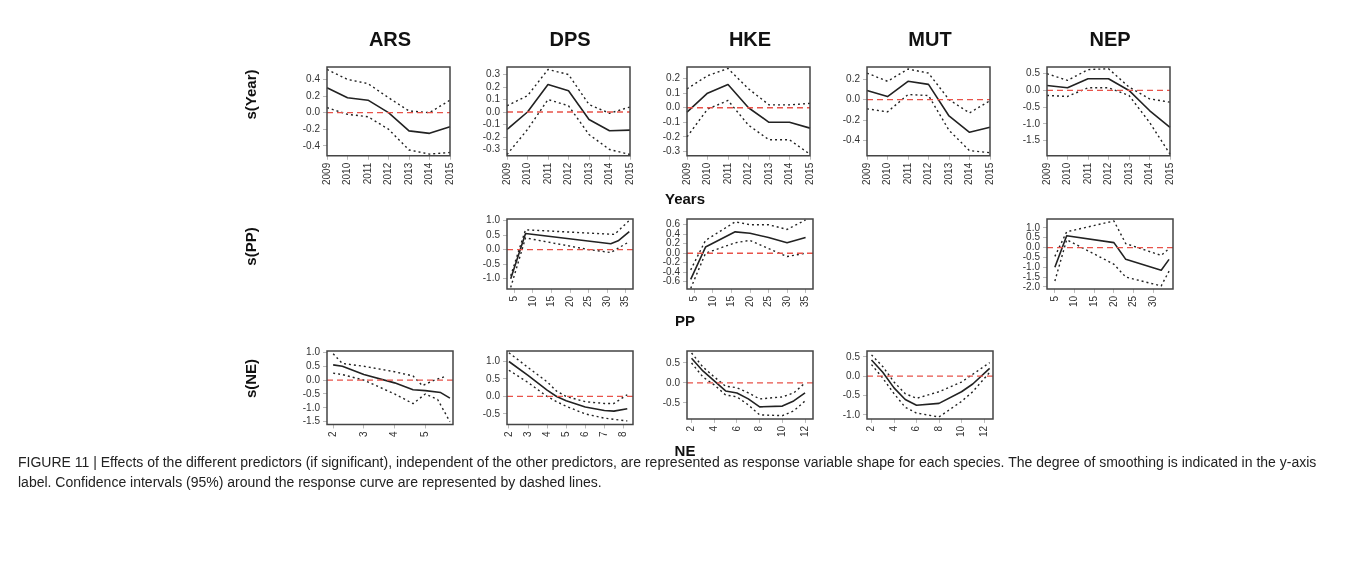 The height and width of the screenshot is (571, 1360). I want to click on y-axis-title: s(NE), so click(250, 379).